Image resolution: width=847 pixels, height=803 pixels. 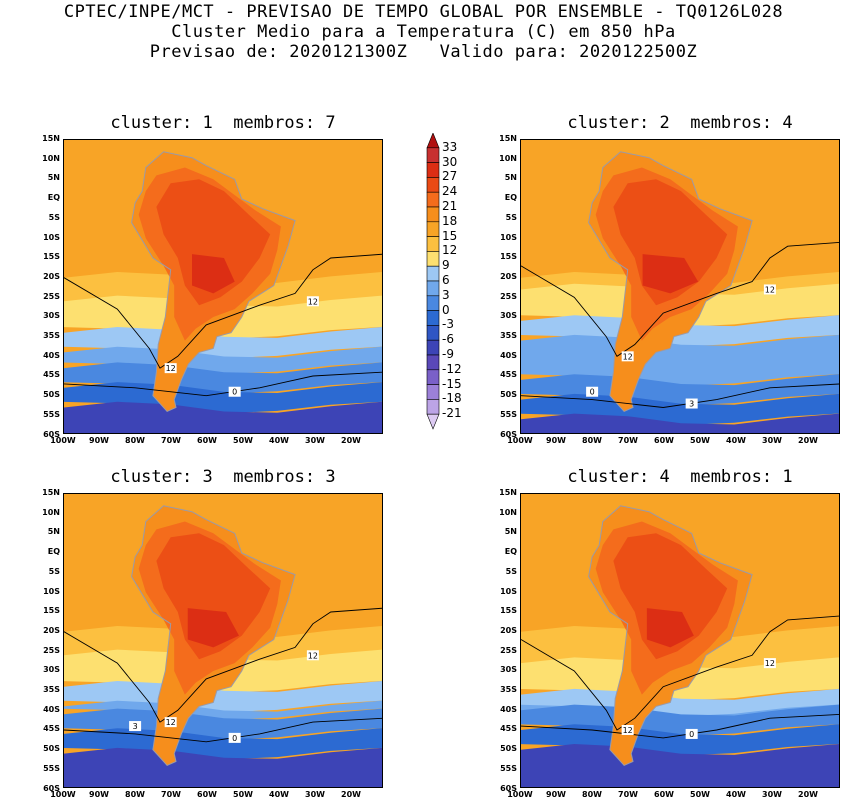 What do you see at coordinates (99, 794) in the screenshot?
I see `lon-tick-label: 90W` at bounding box center [99, 794].